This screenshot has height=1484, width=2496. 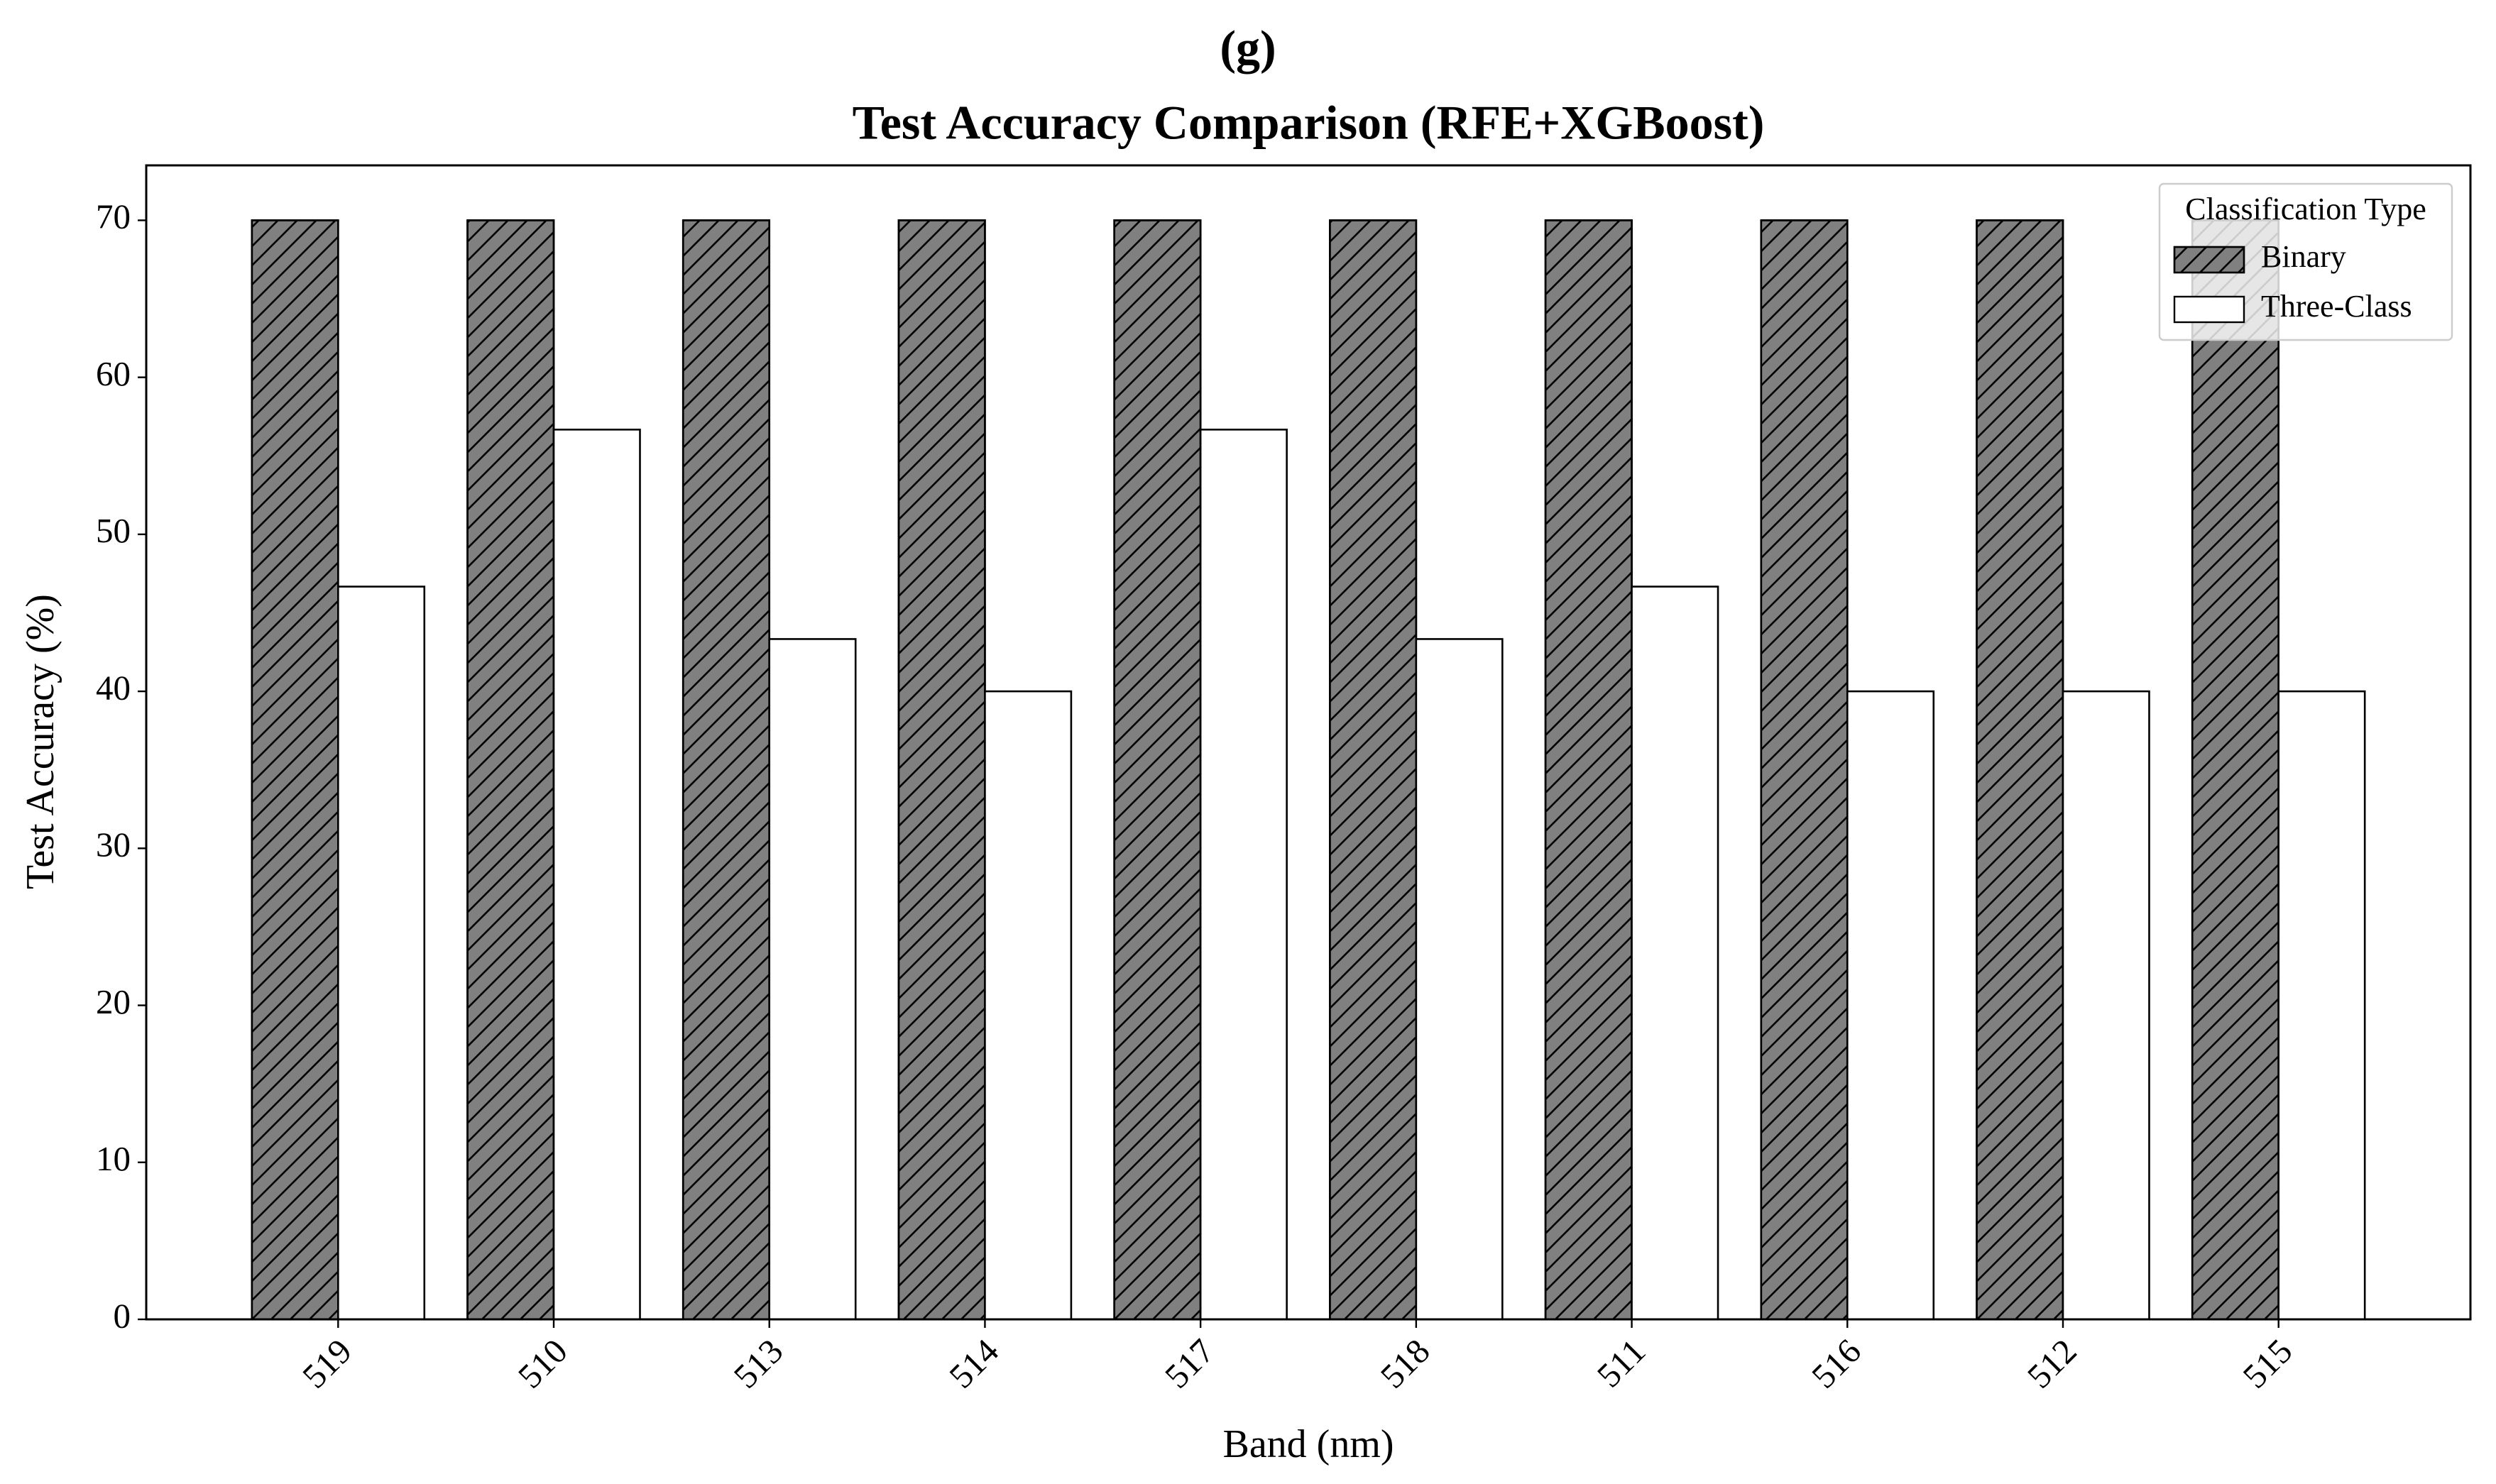 What do you see at coordinates (1248, 48) in the screenshot?
I see `panel-label: (g)` at bounding box center [1248, 48].